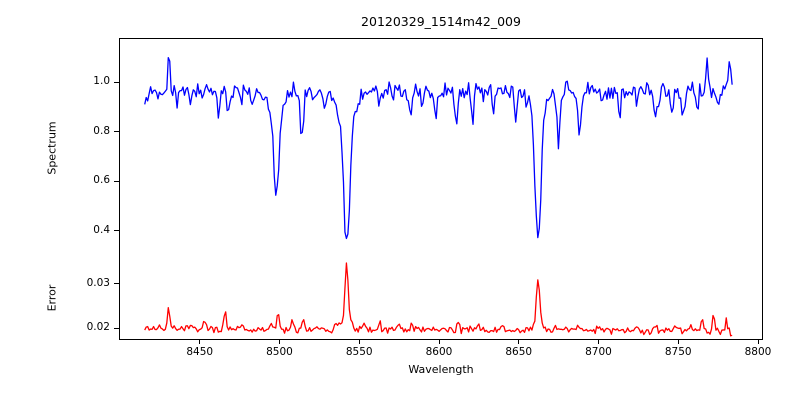 This screenshot has width=800, height=400. What do you see at coordinates (758, 352) in the screenshot?
I see `x-axis-tick-label: 8800` at bounding box center [758, 352].